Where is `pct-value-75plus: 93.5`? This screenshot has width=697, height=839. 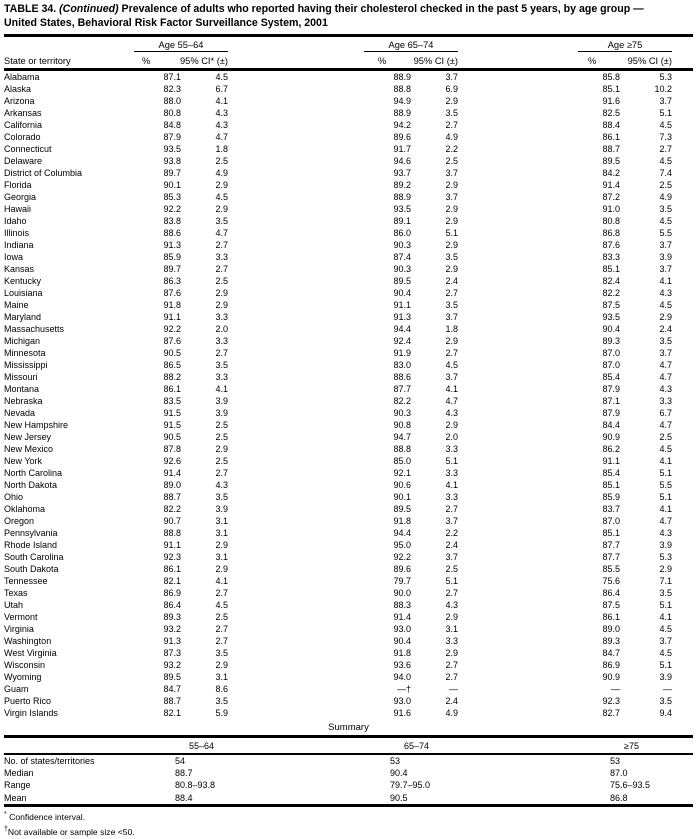
pct-value-75plus: 93.5 is located at coordinates (611, 316).